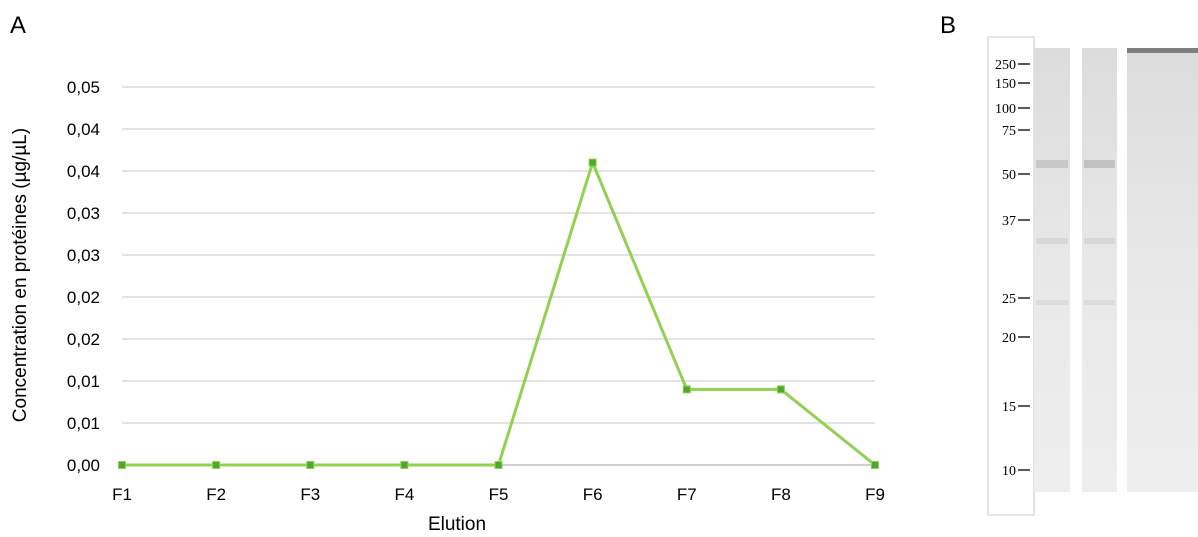  What do you see at coordinates (1009, 471) in the screenshot?
I see `mw-marker-label: 10` at bounding box center [1009, 471].